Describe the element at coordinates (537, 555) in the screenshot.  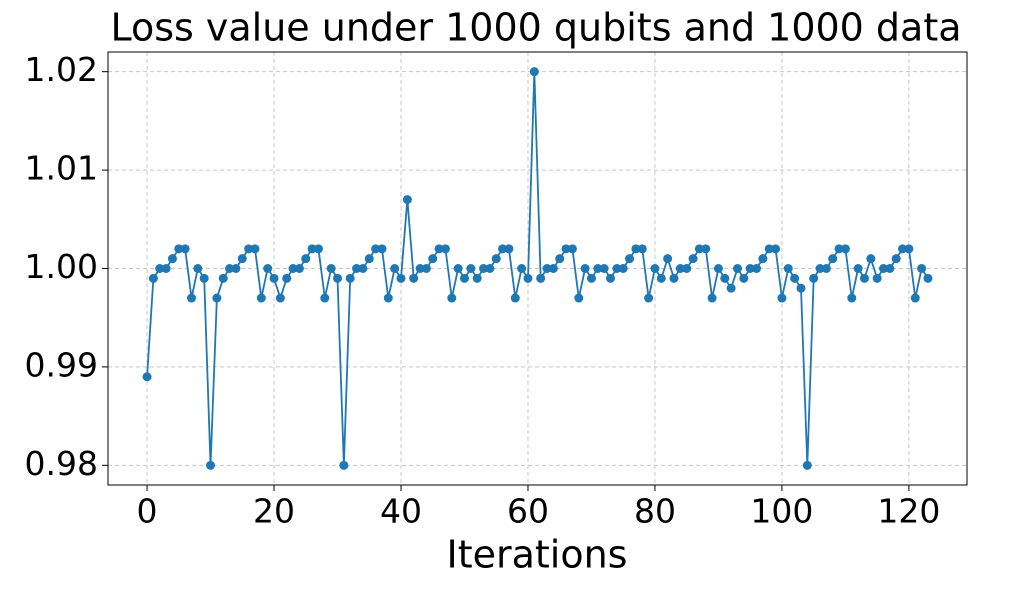
I see `x-axis-label: Iterations` at that location.